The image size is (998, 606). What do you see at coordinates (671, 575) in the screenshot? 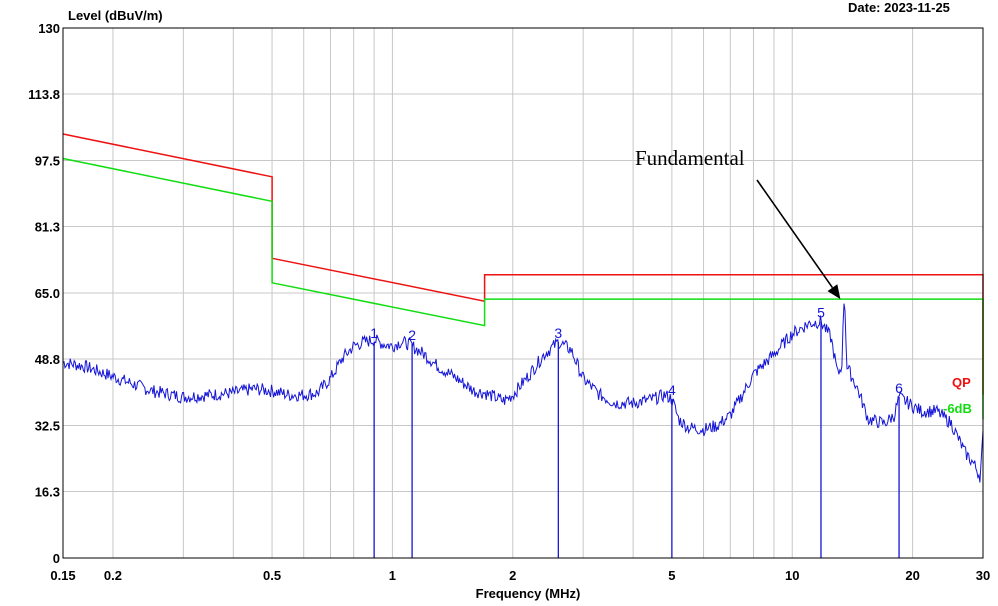
I see `x-tick-label: 5` at bounding box center [671, 575].